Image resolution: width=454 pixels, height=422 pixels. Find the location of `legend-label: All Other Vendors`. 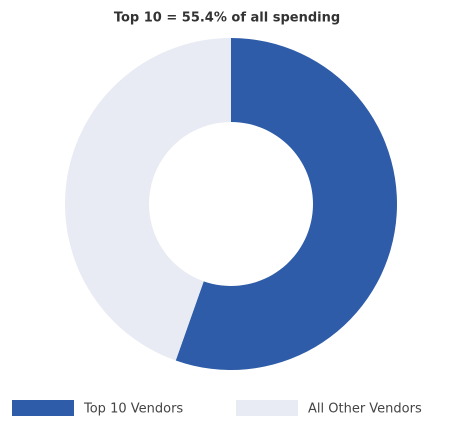

legend-label: All Other Vendors is located at coordinates (365, 409).